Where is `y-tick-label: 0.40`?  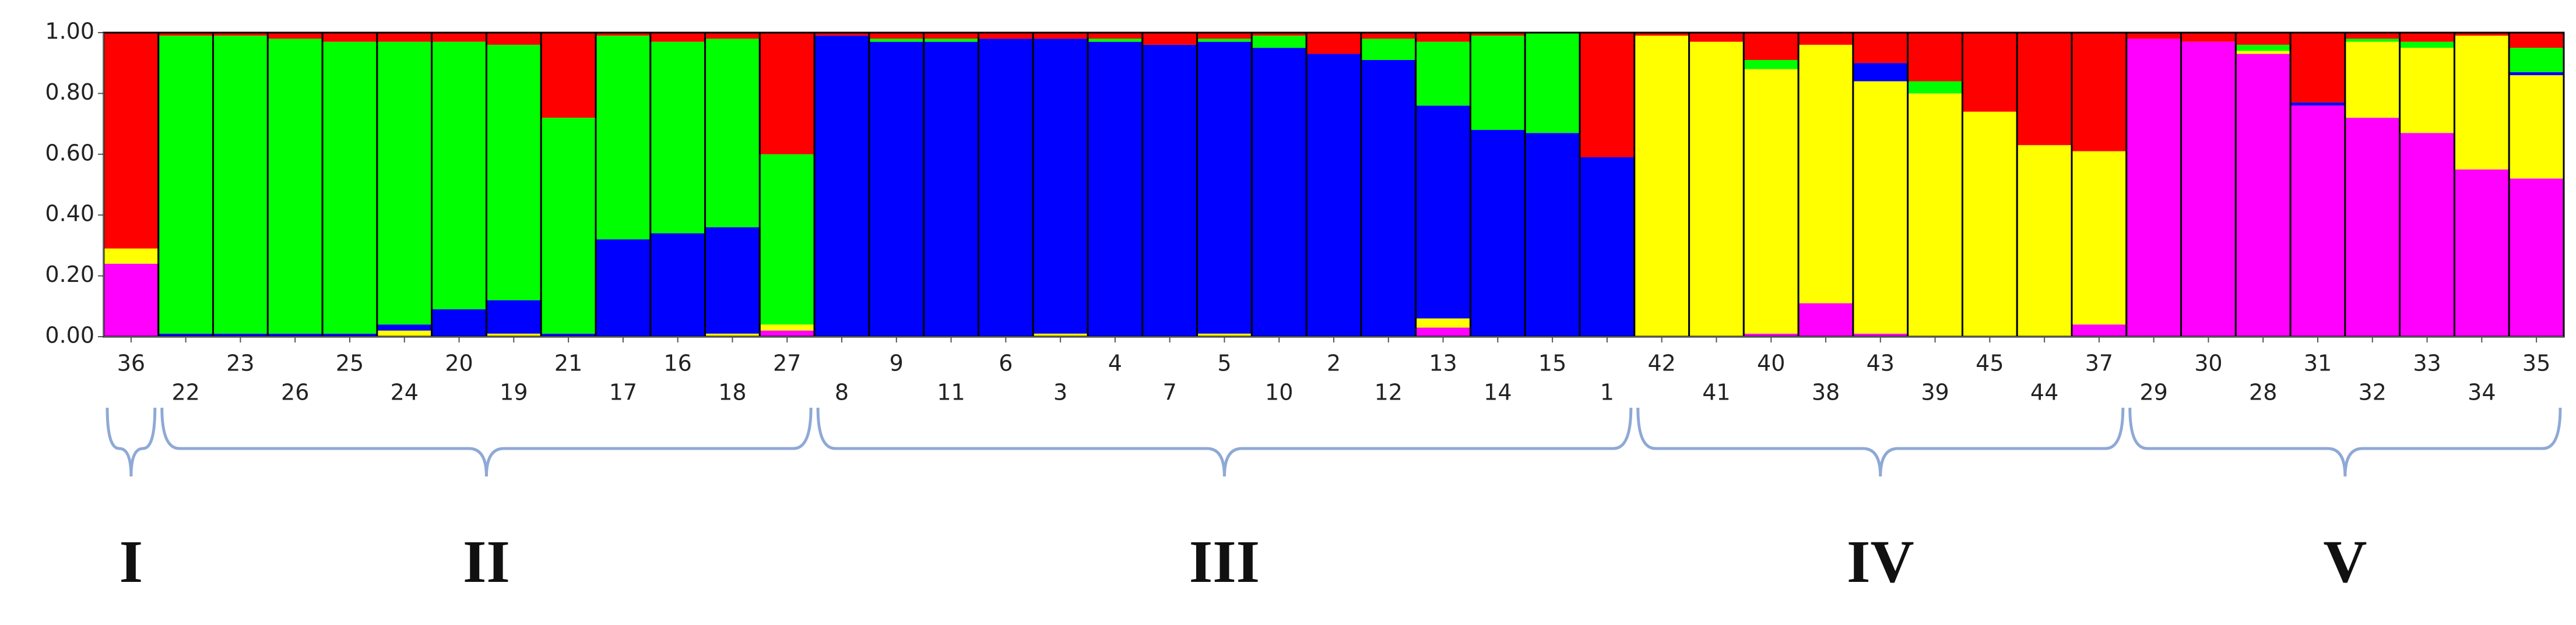
y-tick-label: 0.40 is located at coordinates (69, 214).